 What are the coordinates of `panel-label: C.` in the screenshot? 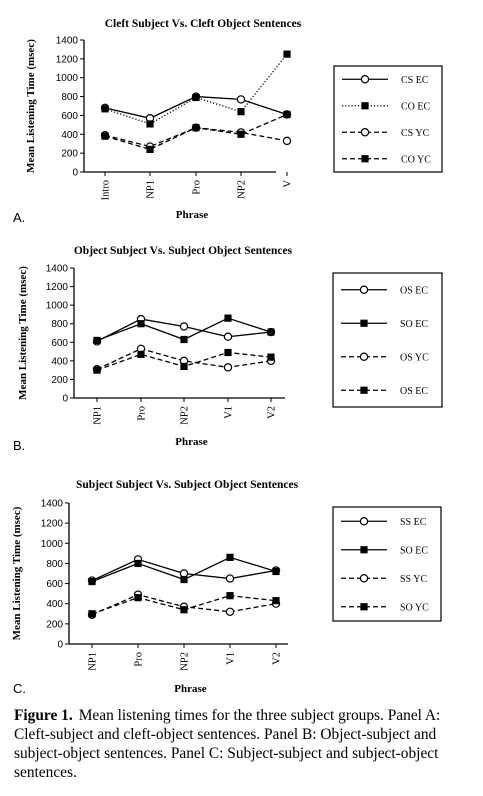 It's located at (19, 688).